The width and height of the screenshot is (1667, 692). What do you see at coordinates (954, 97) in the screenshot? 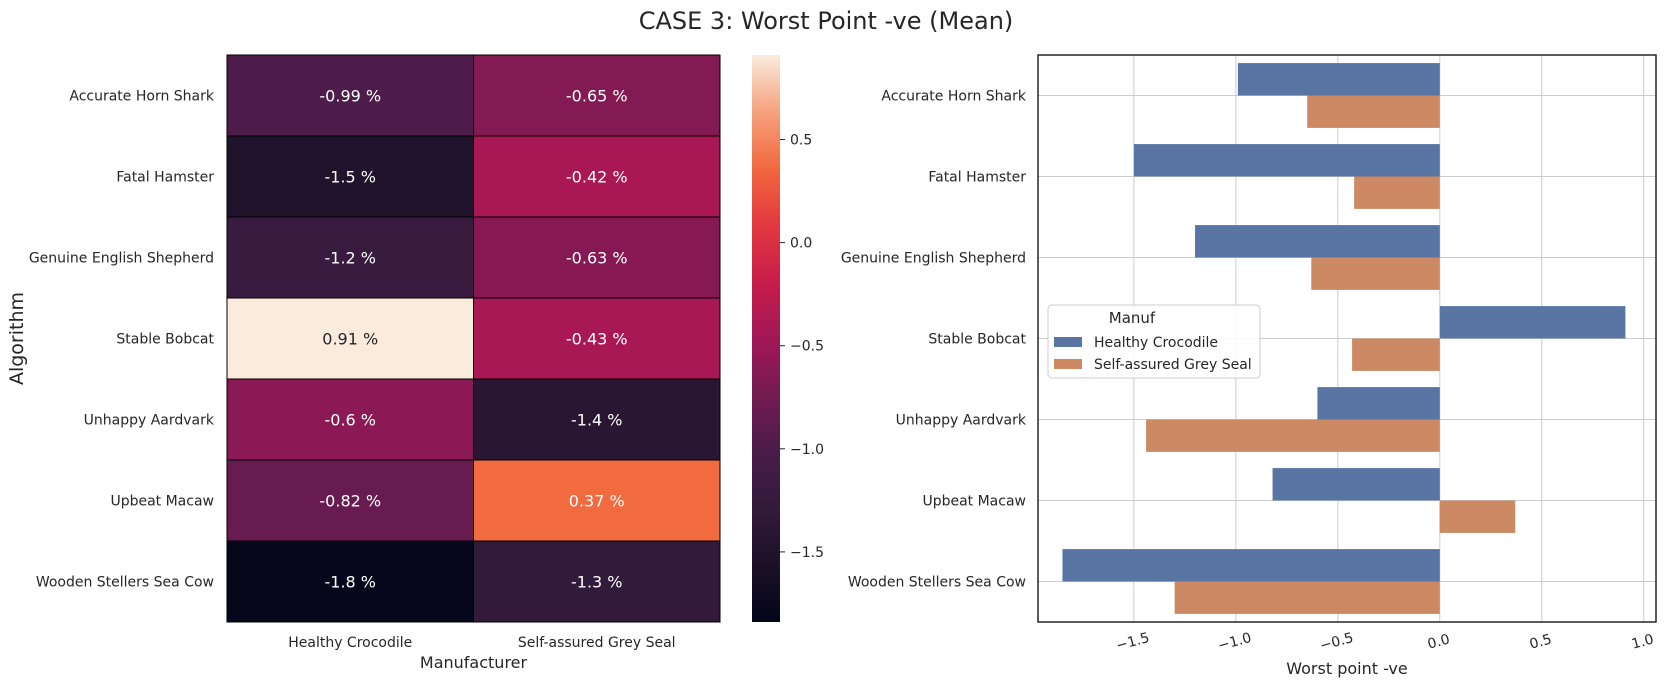
I see `bar-category-label: Accurate Horn Shark` at bounding box center [954, 97].